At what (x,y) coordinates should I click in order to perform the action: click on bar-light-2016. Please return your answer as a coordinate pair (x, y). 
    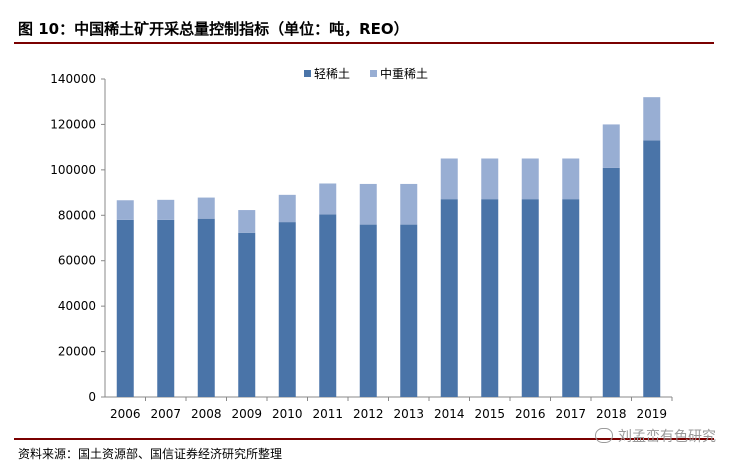
    Looking at the image, I should click on (530, 298).